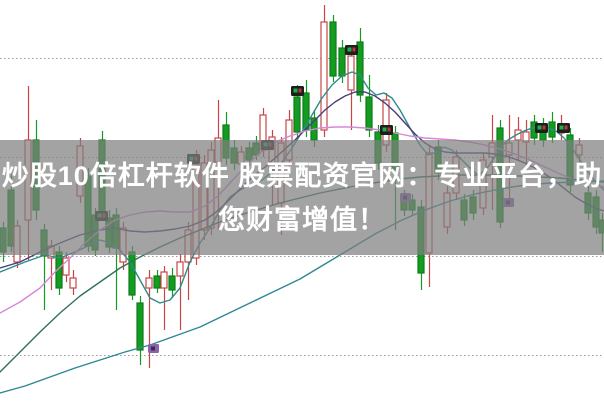 This screenshot has width=604, height=401. Describe the element at coordinates (302, 175) in the screenshot. I see `promo-banner-text-line1: 炒股10倍杠杆软件 股票配资官网：专业平台，助` at that location.